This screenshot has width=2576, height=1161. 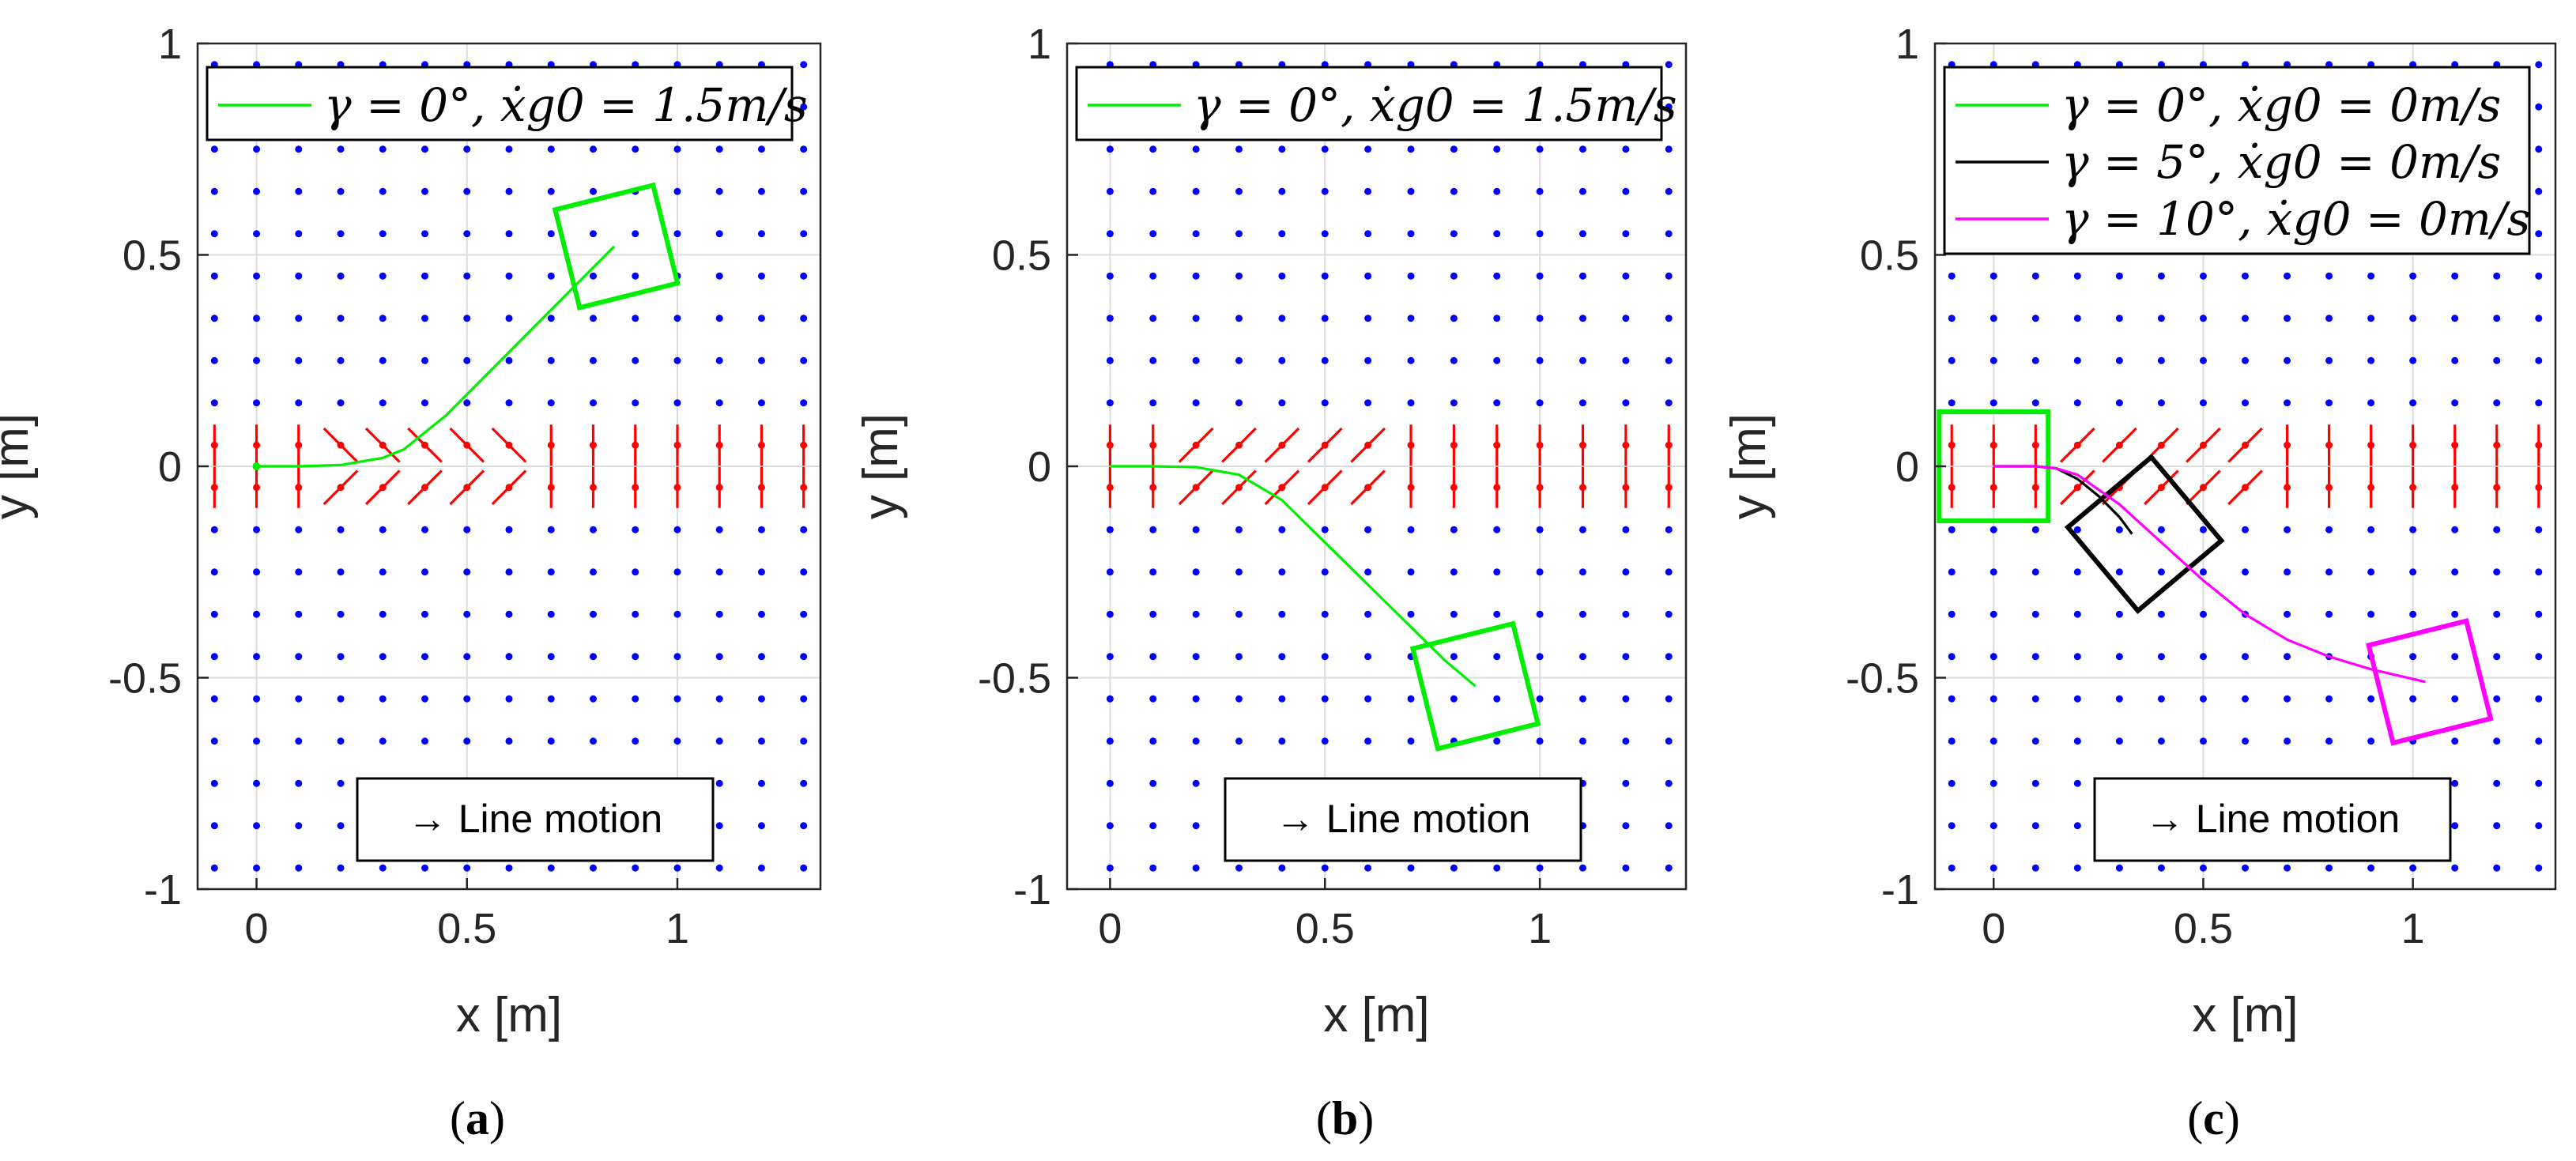 What do you see at coordinates (507, 103) in the screenshot?
I see `legend: γ = 0°, ẋg0 = 1.5m/s` at bounding box center [507, 103].